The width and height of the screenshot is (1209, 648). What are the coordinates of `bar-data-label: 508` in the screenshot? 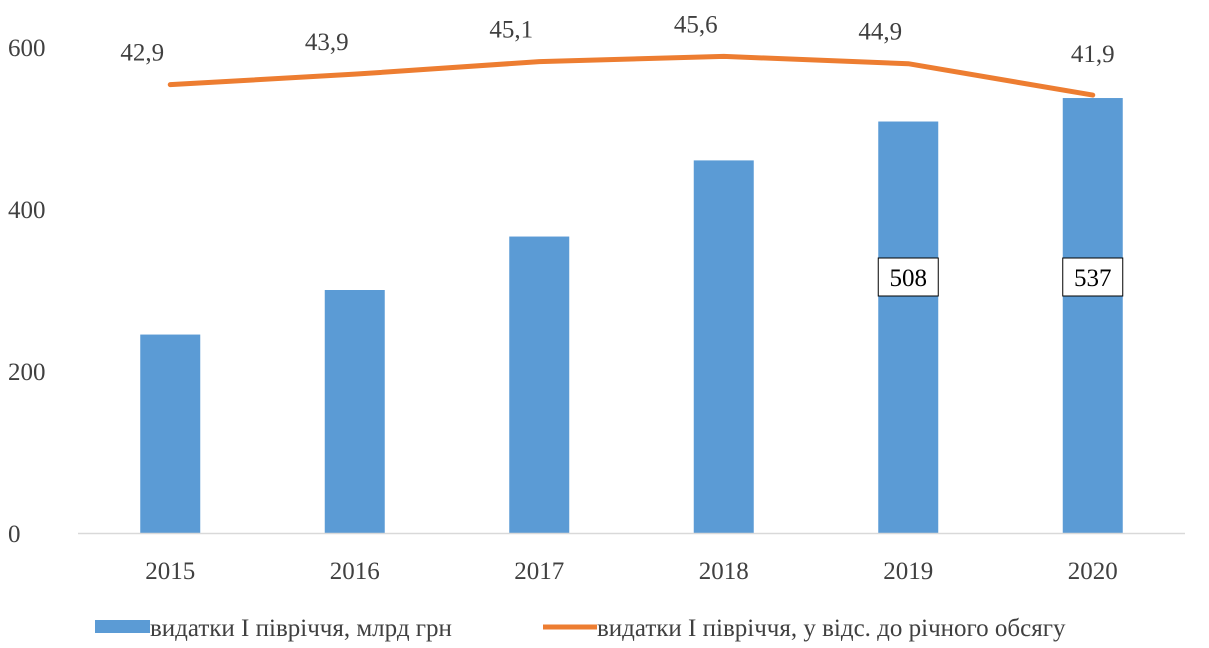 It's located at (909, 278).